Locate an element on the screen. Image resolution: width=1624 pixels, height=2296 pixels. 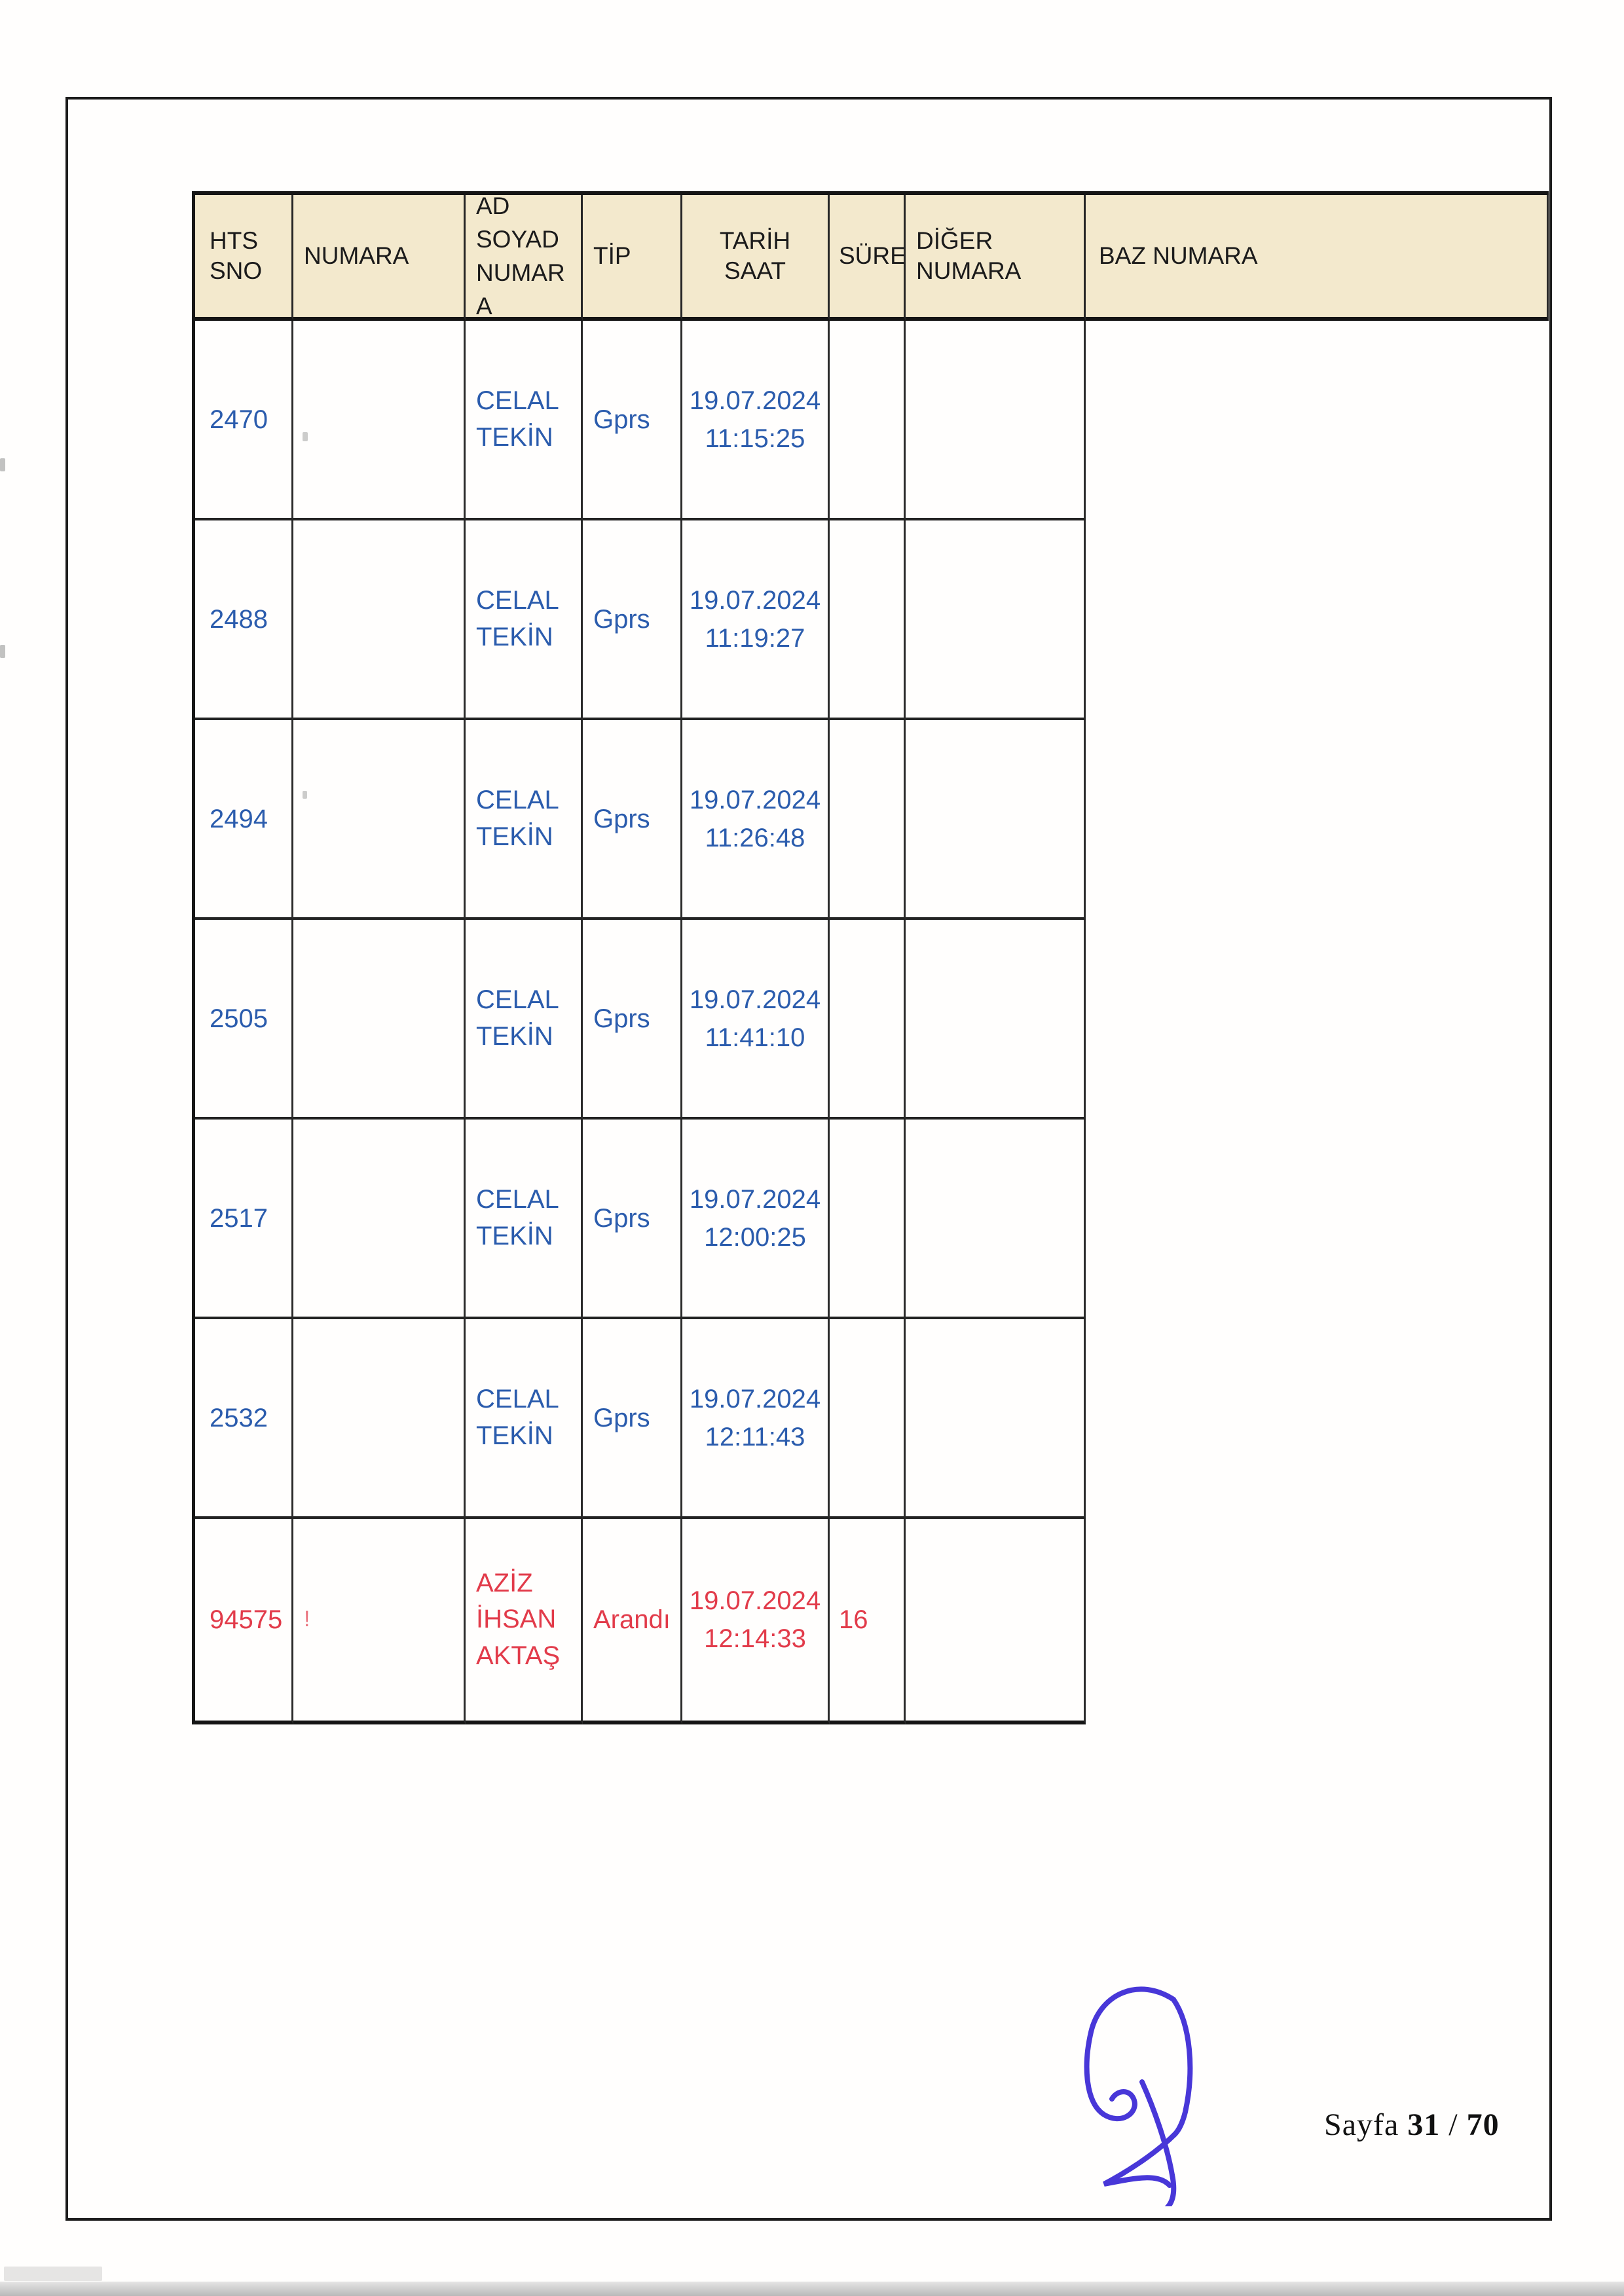
footer-page-total: 70 is located at coordinates (1483, 2124).